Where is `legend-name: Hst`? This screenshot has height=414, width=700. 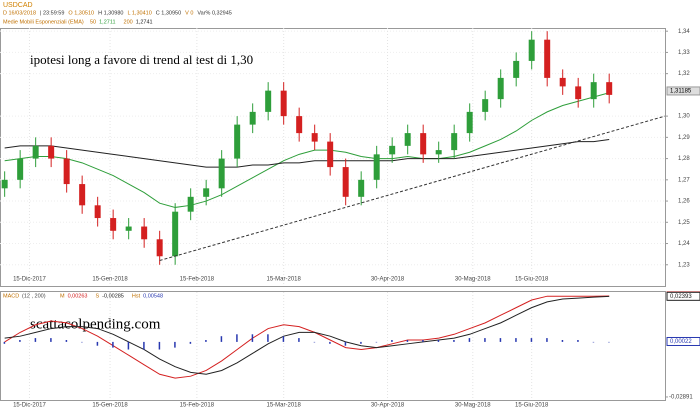 legend-name: Hst is located at coordinates (136, 296).